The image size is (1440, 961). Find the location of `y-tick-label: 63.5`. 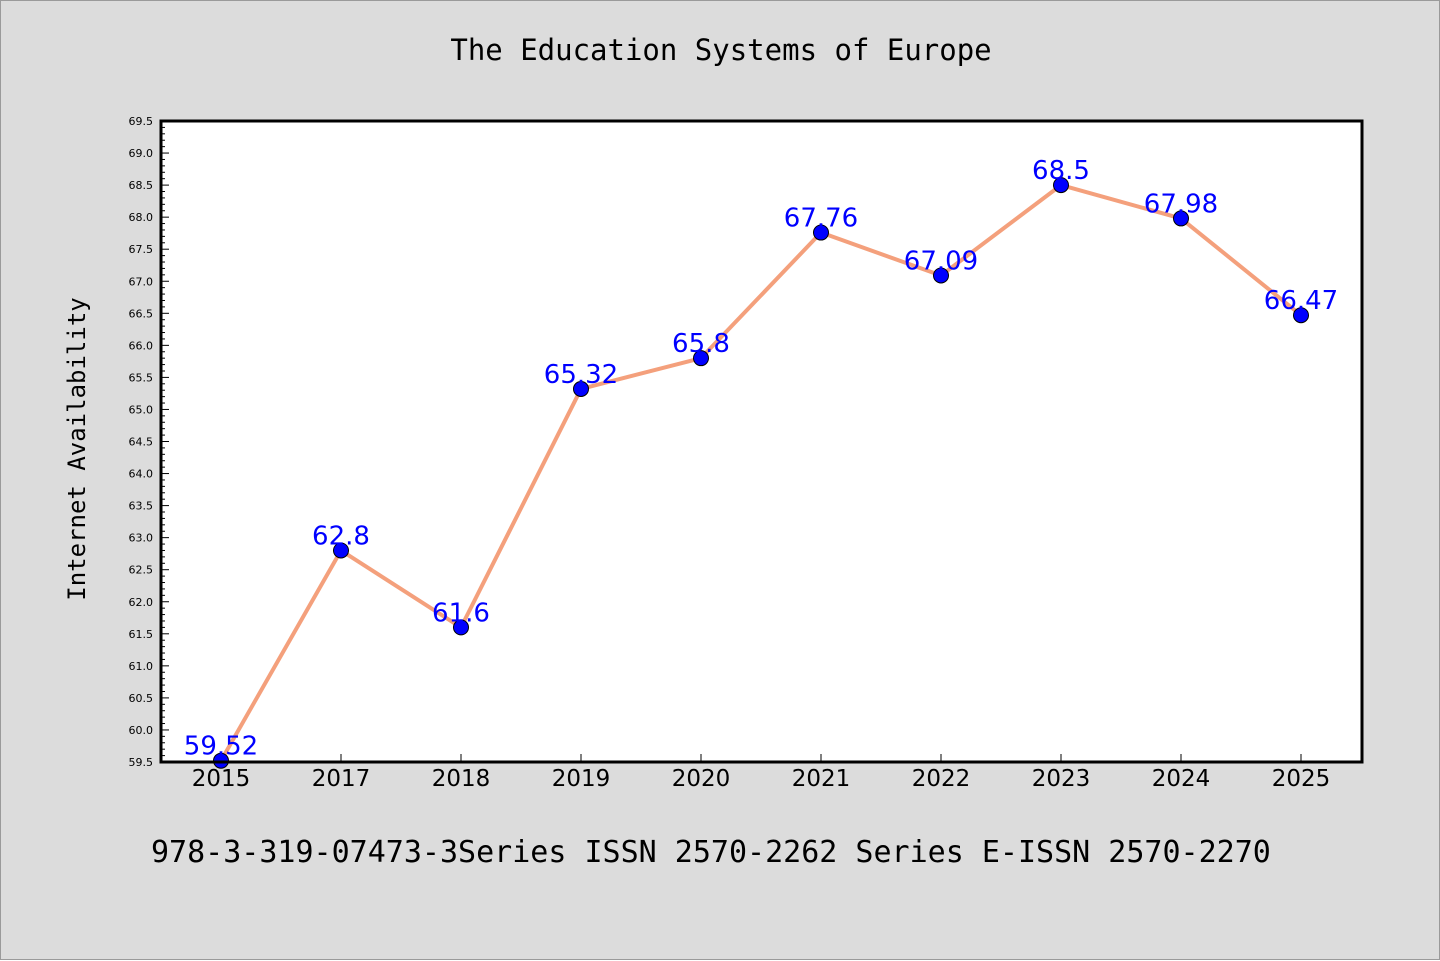

y-tick-label: 63.5 is located at coordinates (141, 506).